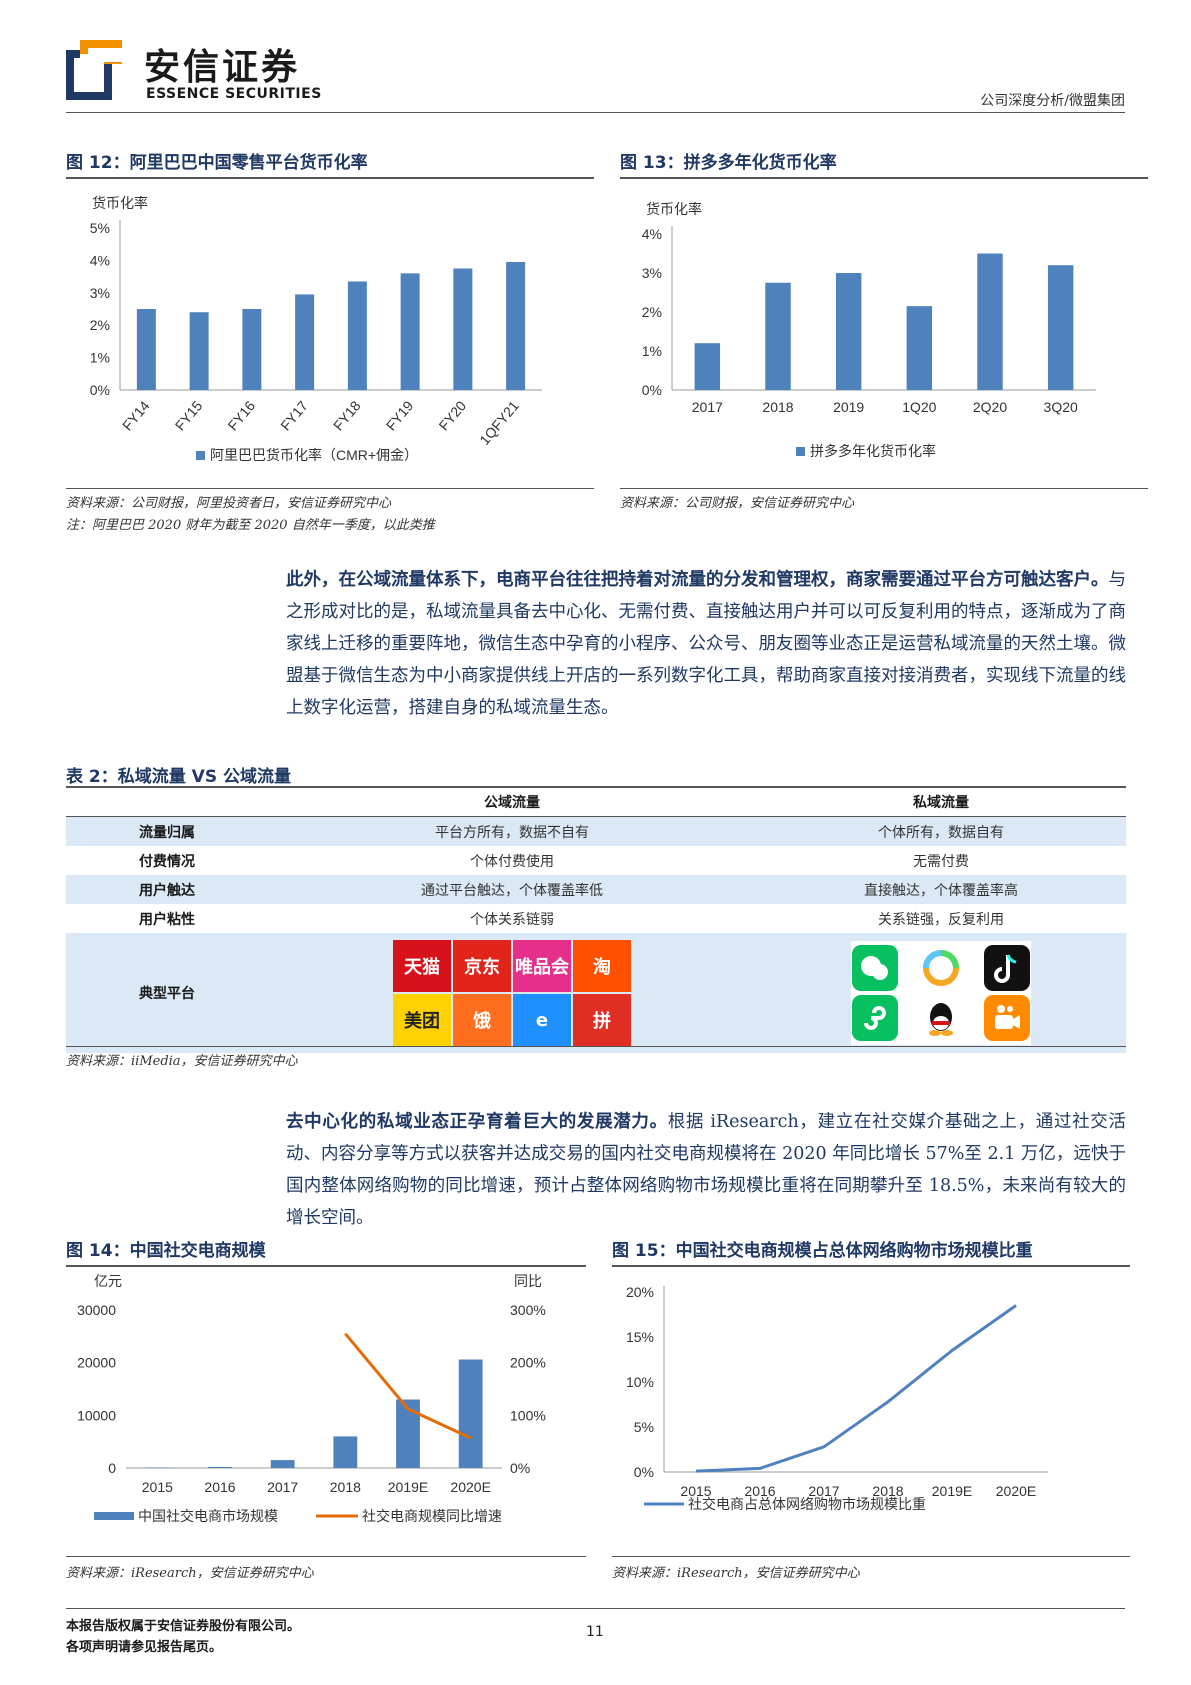  What do you see at coordinates (100, 228) in the screenshot?
I see `y-tick-label: 5%` at bounding box center [100, 228].